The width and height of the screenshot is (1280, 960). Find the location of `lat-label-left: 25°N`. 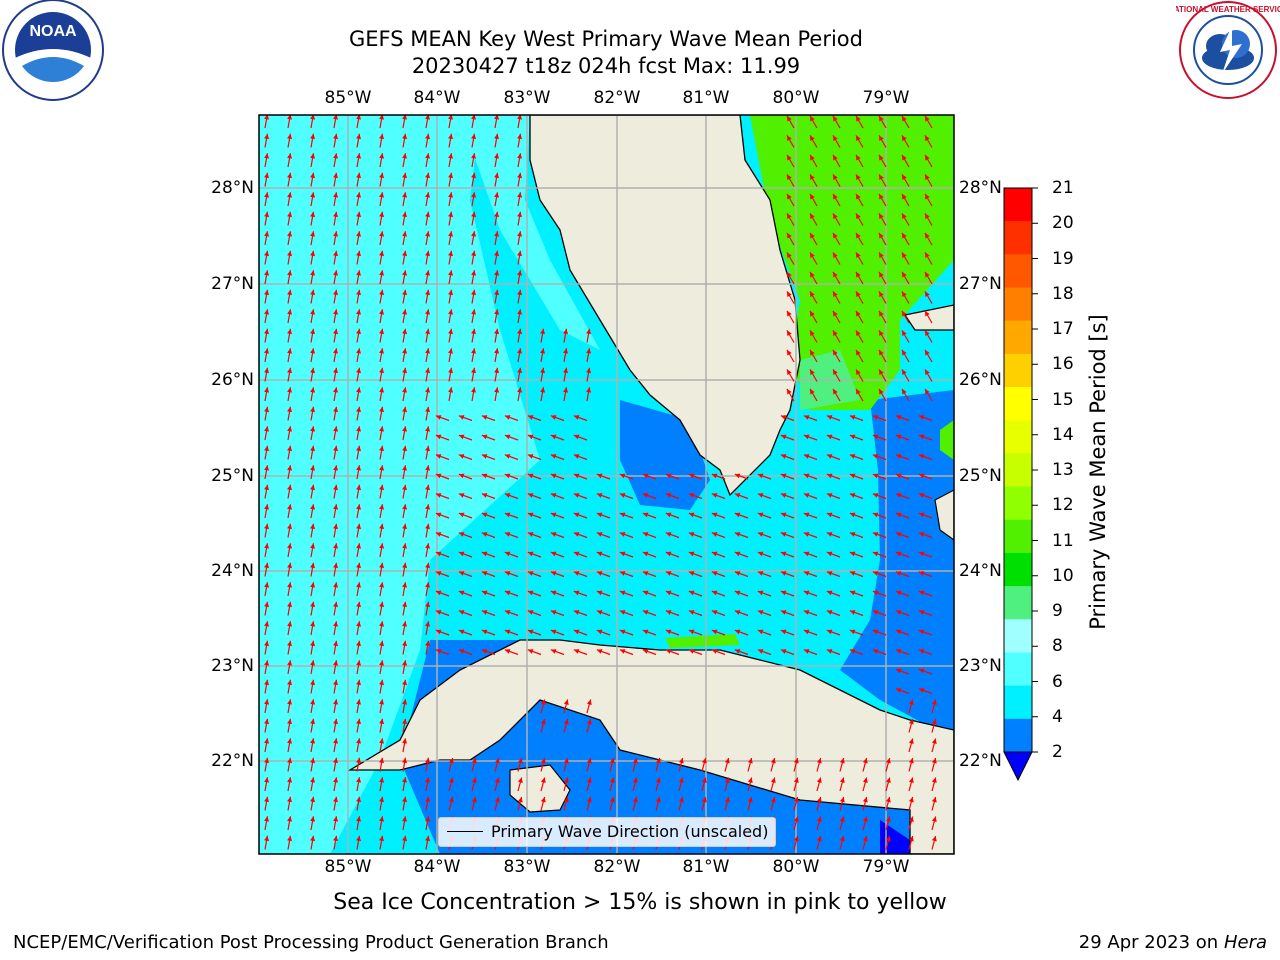

lat-label-left: 25°N is located at coordinates (232, 476).